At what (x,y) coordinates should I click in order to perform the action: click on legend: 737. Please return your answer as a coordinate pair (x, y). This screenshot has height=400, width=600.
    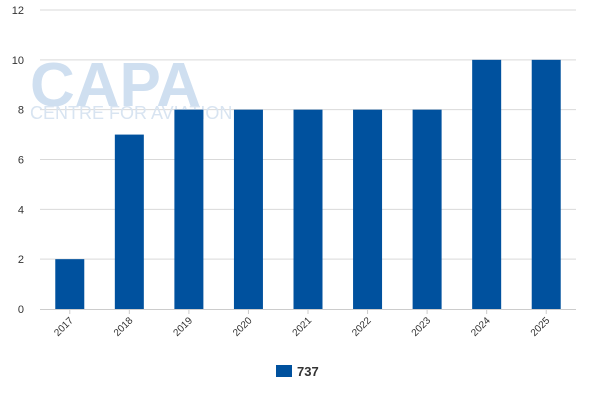
    Looking at the image, I should click on (297, 371).